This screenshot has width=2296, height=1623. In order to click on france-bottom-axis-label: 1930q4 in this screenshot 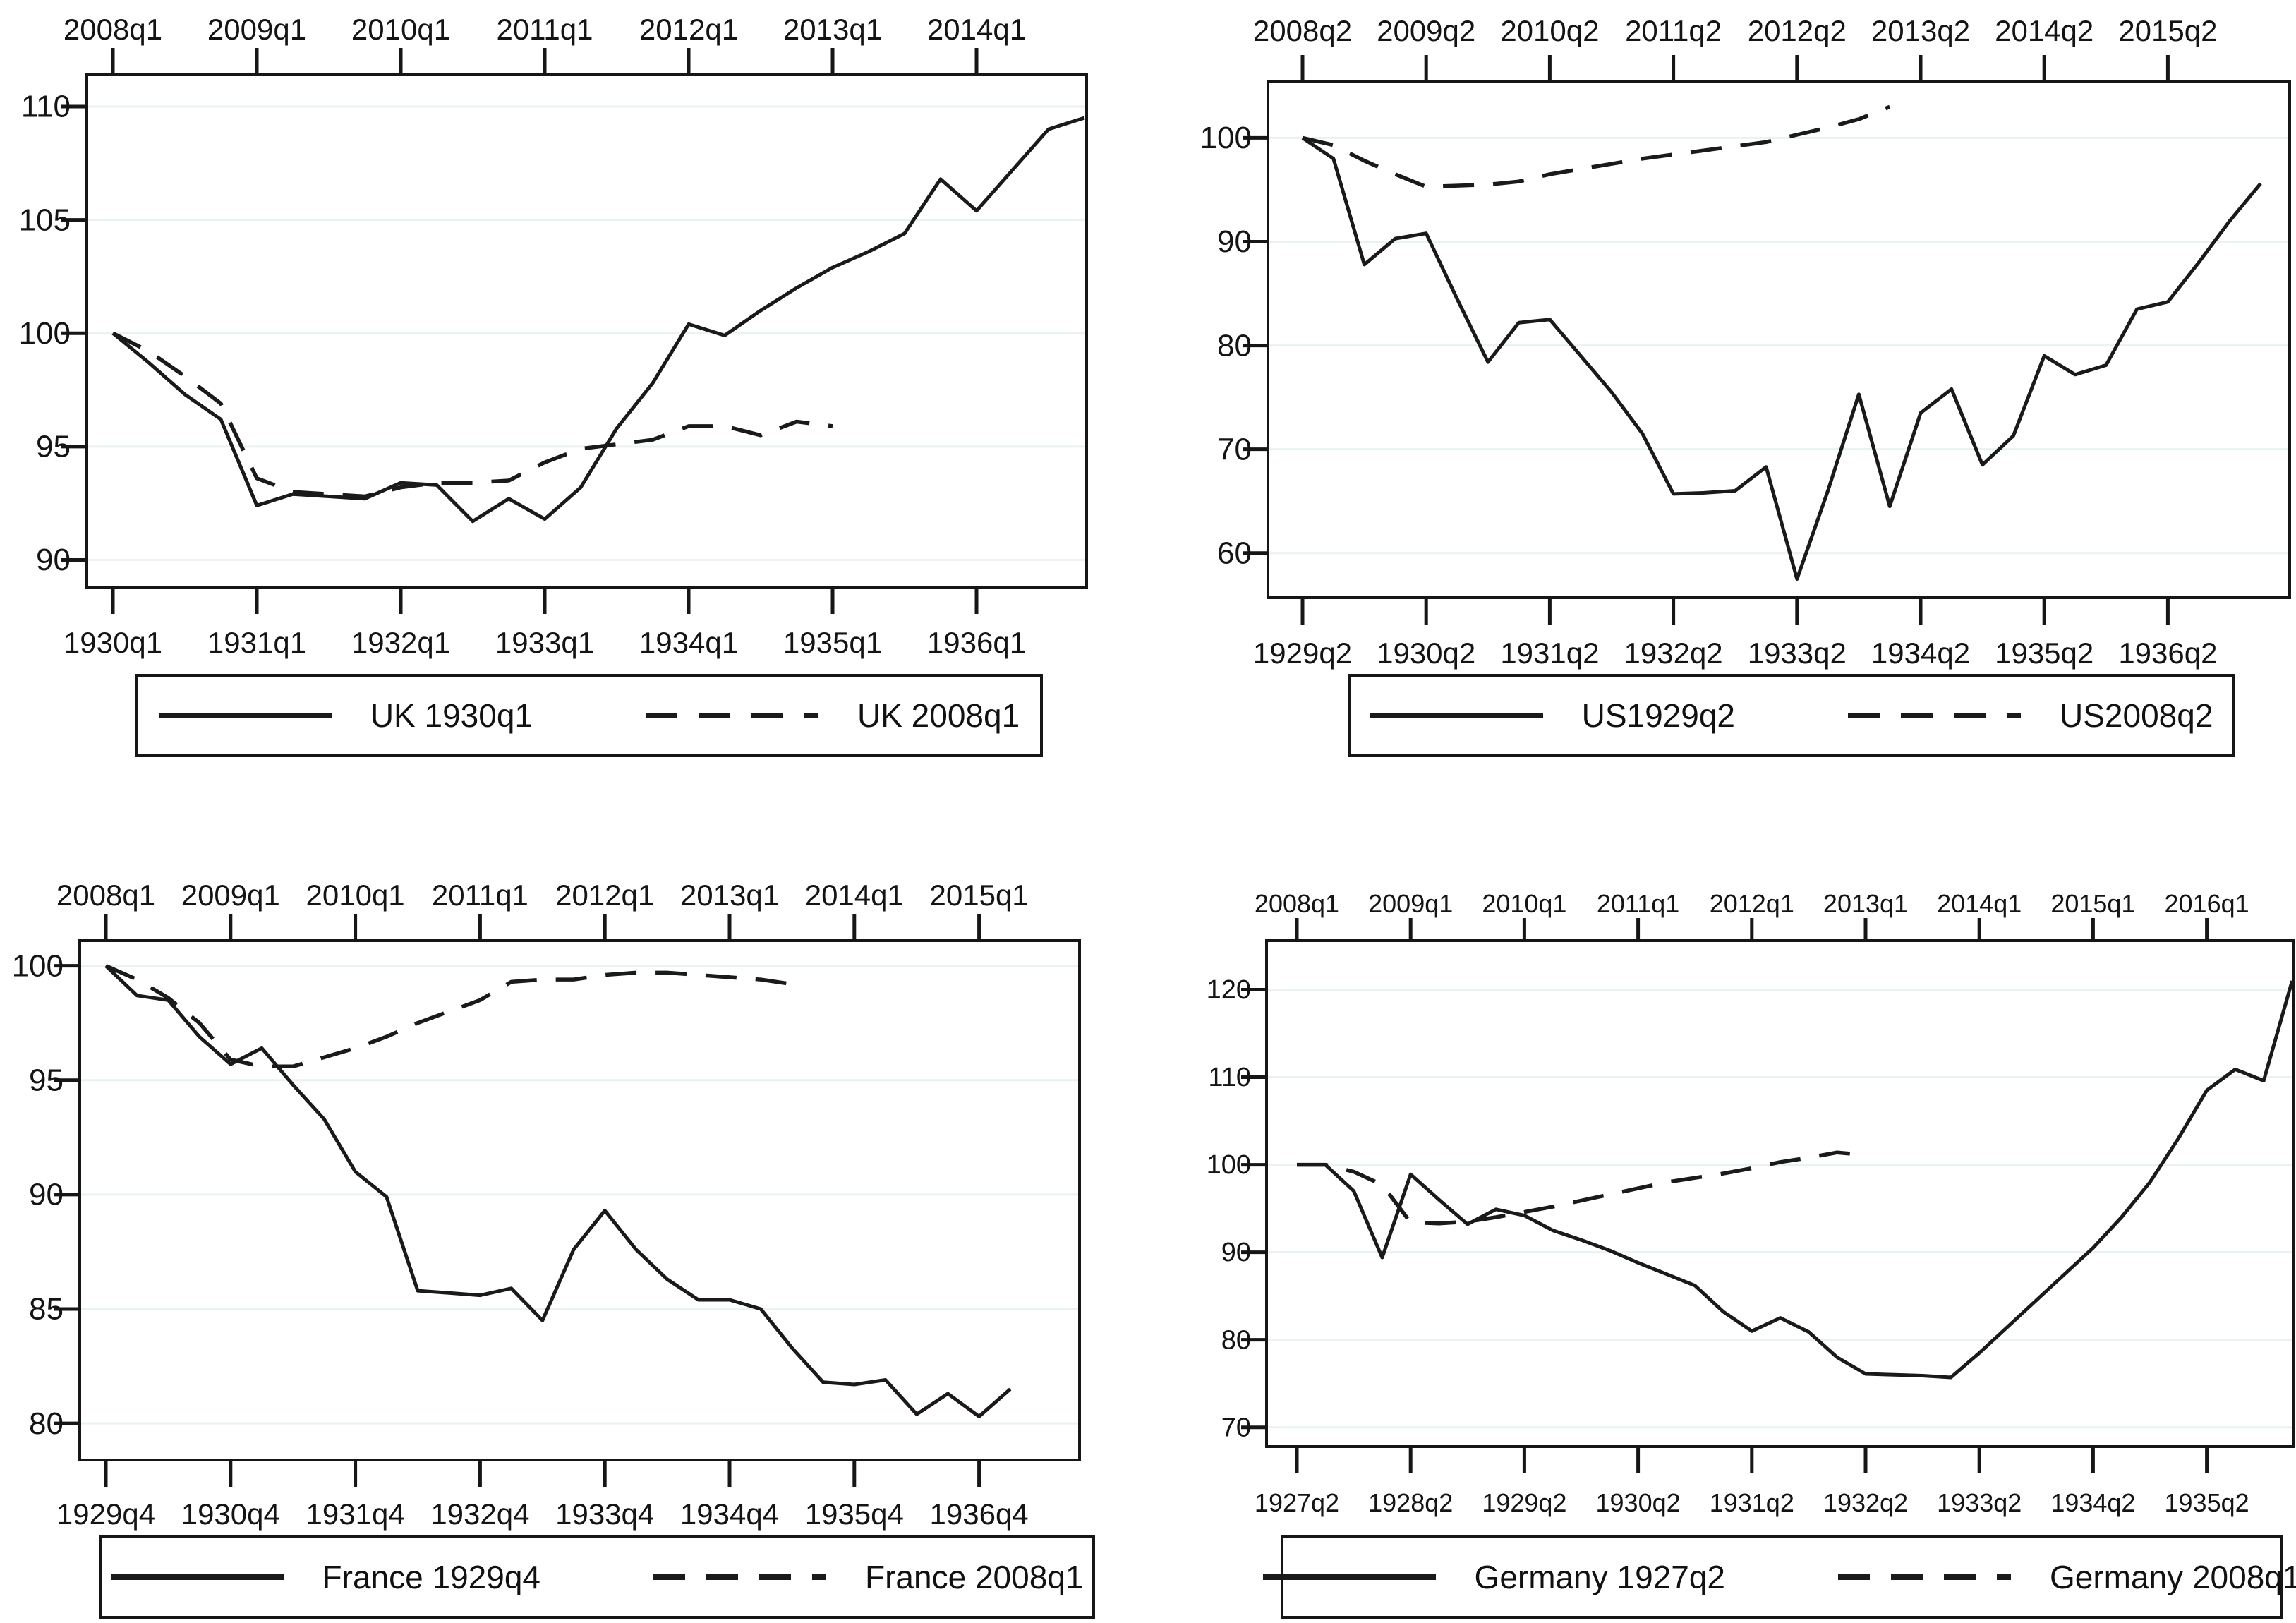, I will do `click(230, 1514)`.